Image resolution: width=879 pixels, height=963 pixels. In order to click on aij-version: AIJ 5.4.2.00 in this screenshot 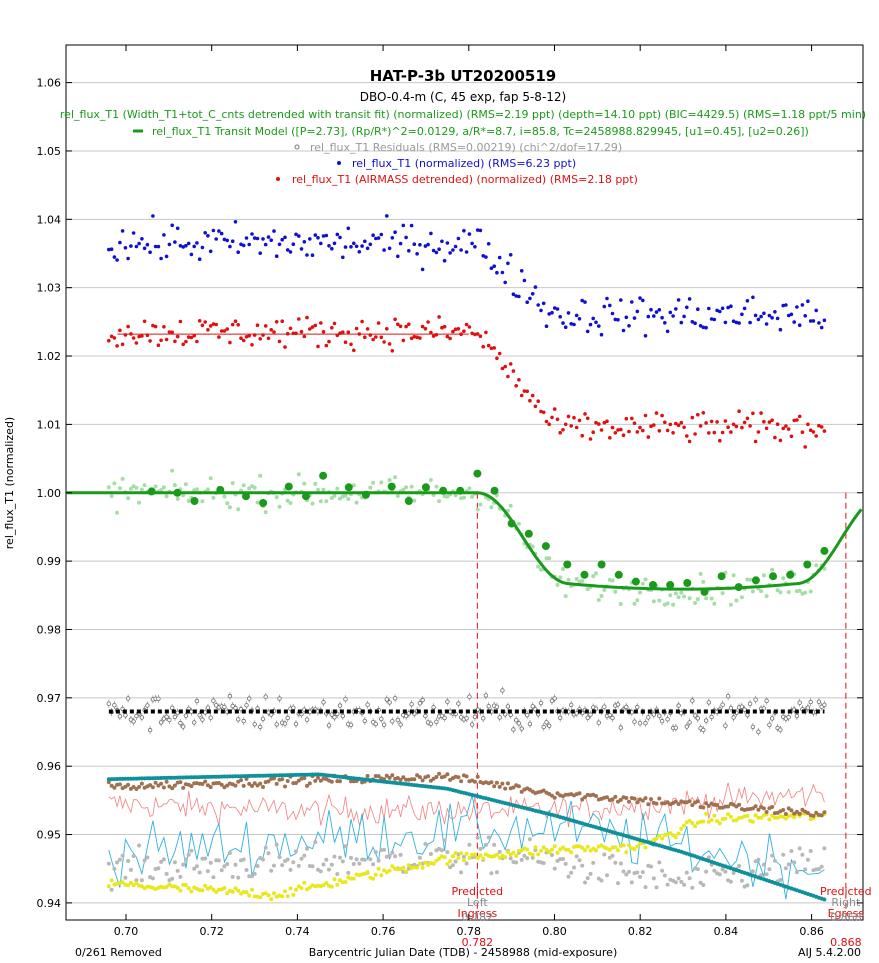, I will do `click(829, 952)`.